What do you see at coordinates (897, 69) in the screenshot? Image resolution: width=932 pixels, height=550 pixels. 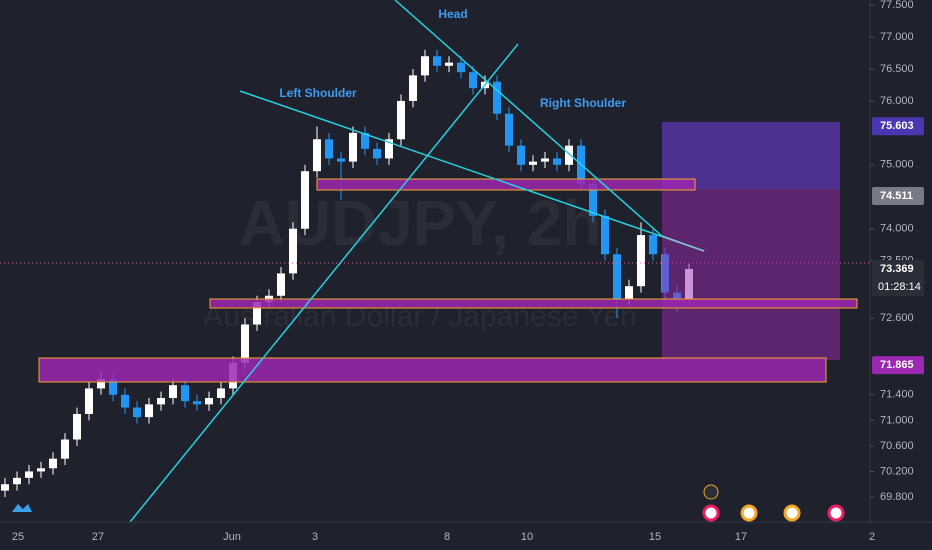 I see `price-tick-label: 76.500` at bounding box center [897, 69].